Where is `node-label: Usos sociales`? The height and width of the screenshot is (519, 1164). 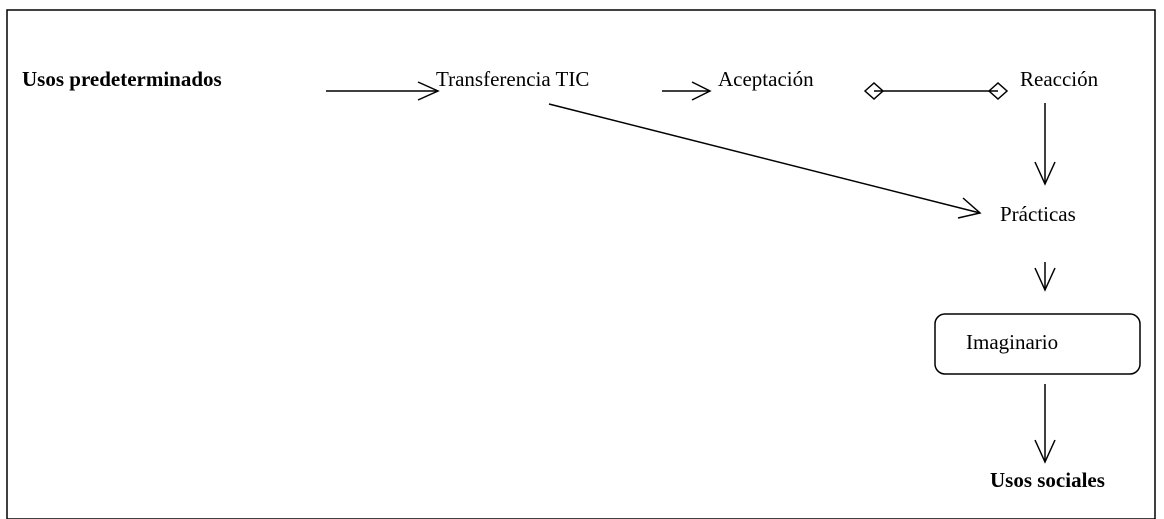 node-label: Usos sociales is located at coordinates (1047, 480).